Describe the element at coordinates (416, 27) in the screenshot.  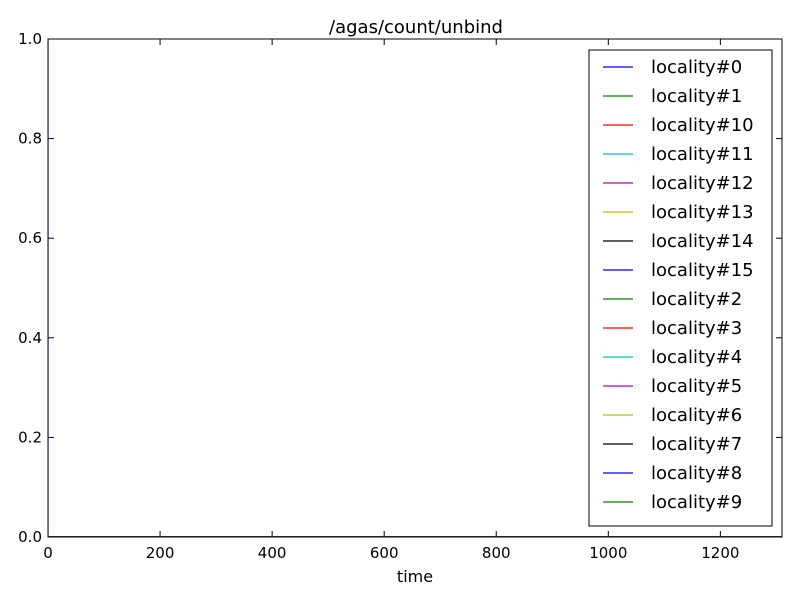
I see `chart-title: /agas/count/unbind` at that location.